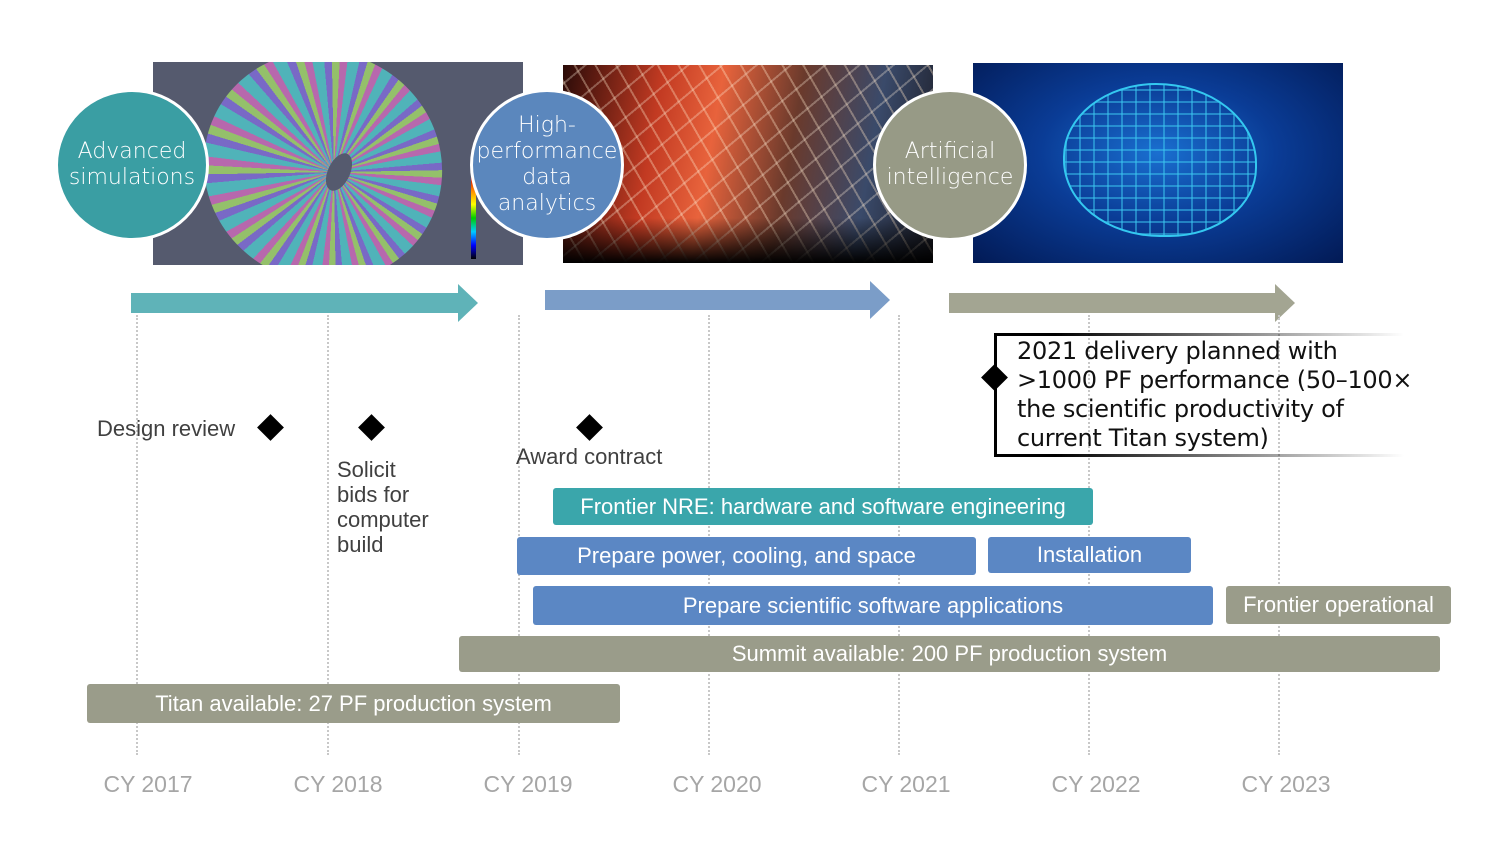  I want to click on solicit-line: computer, so click(383, 519).